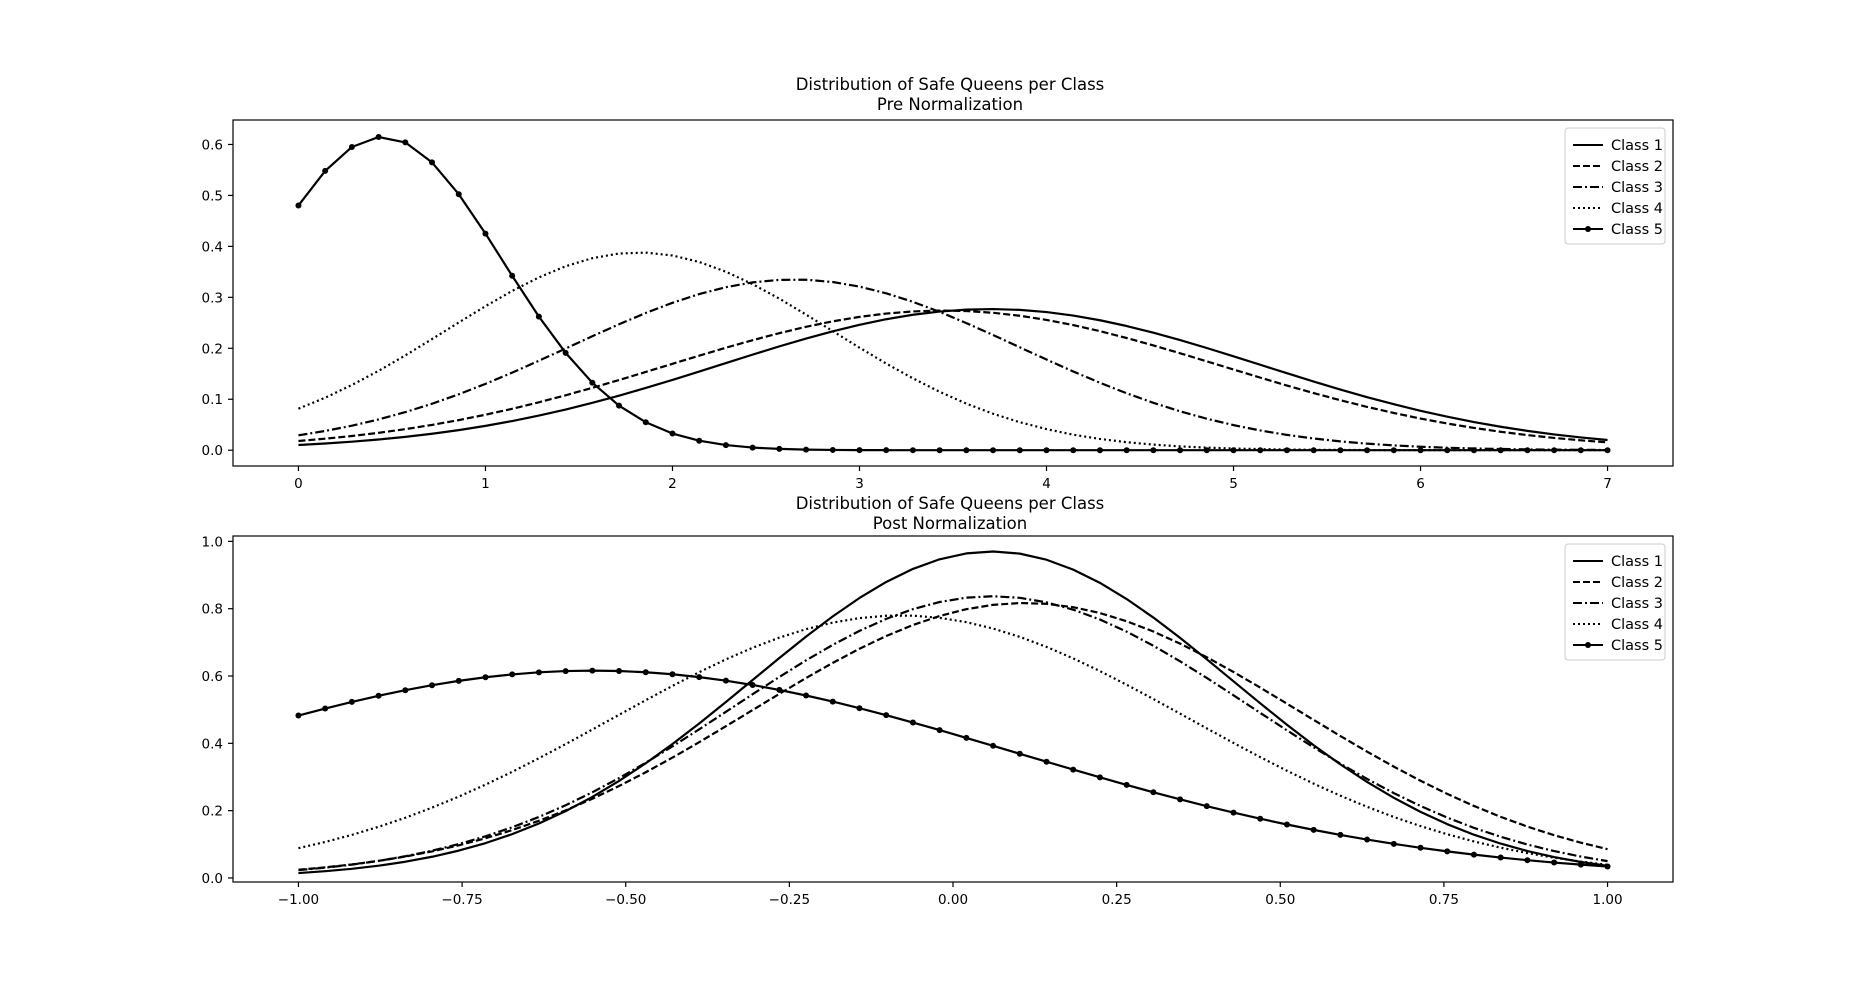  What do you see at coordinates (298, 900) in the screenshot?
I see `x-tick-label: −1.00` at bounding box center [298, 900].